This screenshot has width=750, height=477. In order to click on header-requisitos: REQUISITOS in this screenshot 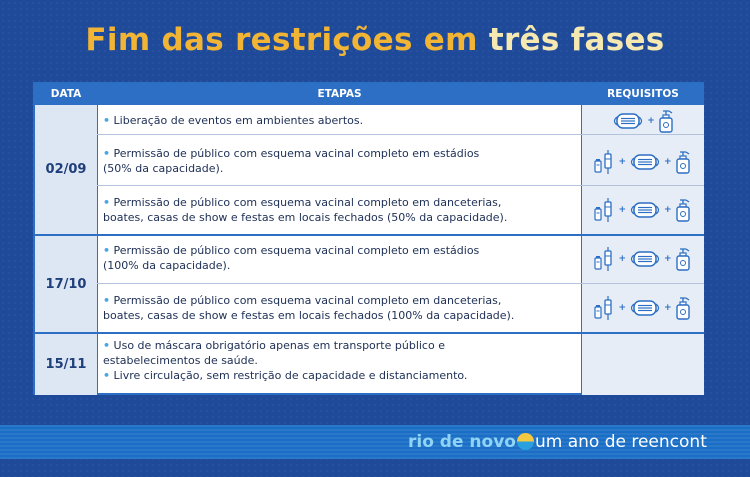, I will do `click(643, 94)`.